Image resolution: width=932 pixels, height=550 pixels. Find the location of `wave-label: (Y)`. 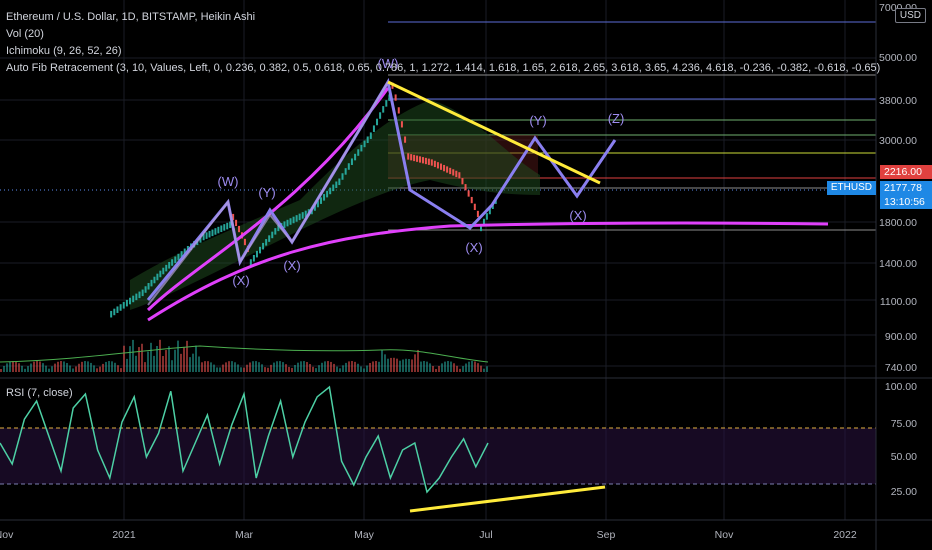

wave-label: (Y) is located at coordinates (537, 120).